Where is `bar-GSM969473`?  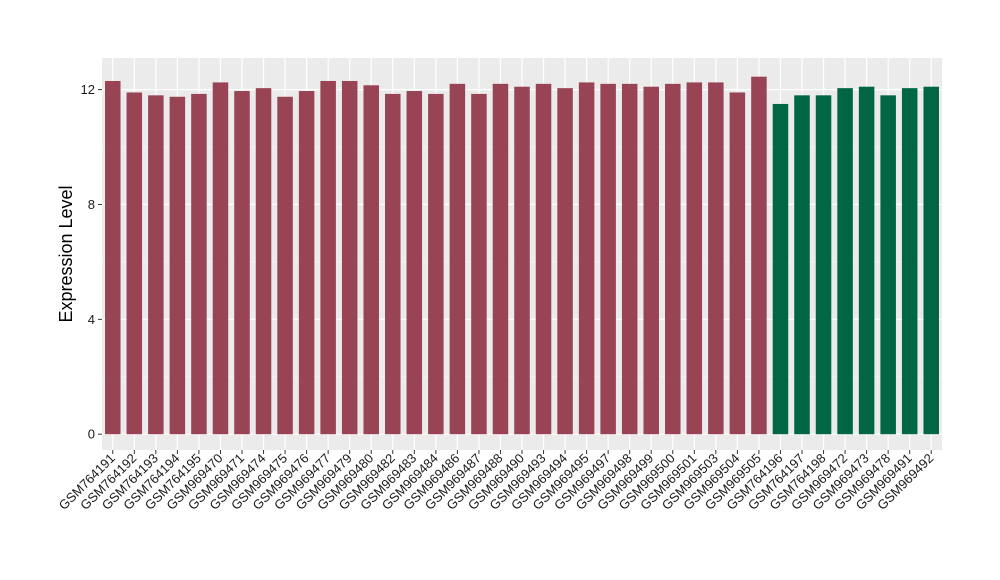 bar-GSM969473 is located at coordinates (866, 260).